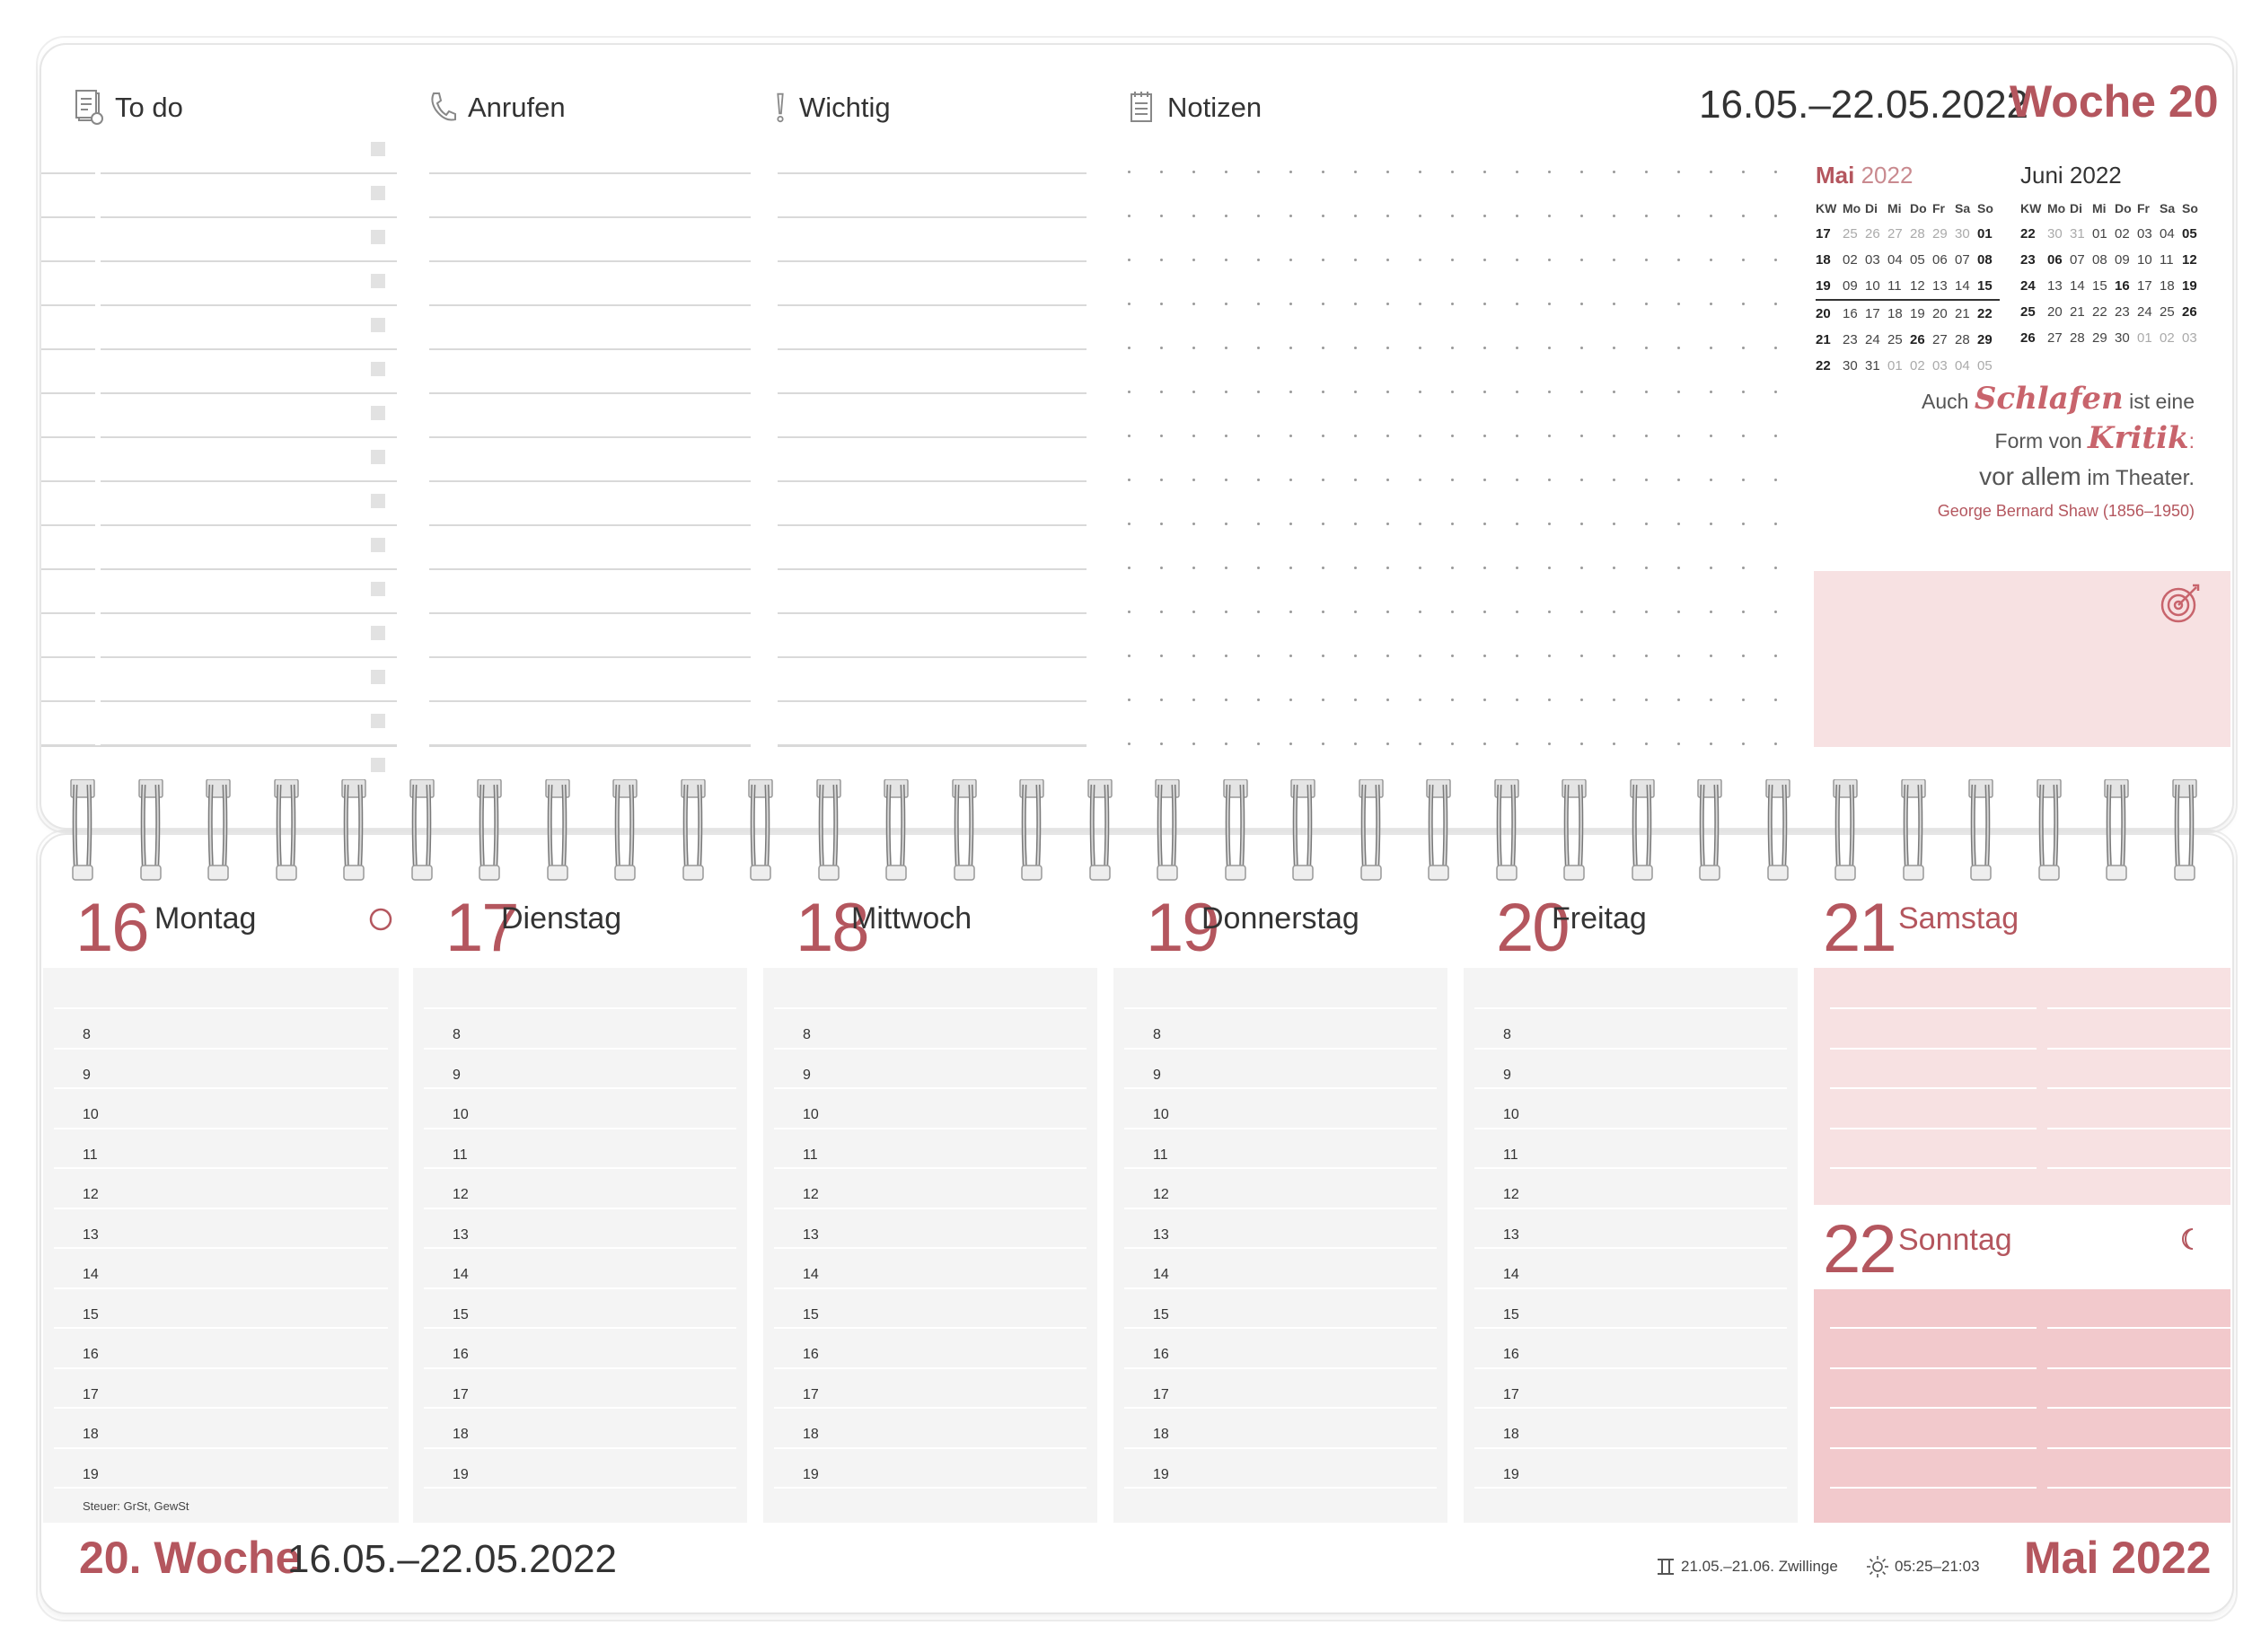 Image resolution: width=2261 pixels, height=1652 pixels. Describe the element at coordinates (2167, 286) in the screenshot. I see `calendar-day: 18` at that location.